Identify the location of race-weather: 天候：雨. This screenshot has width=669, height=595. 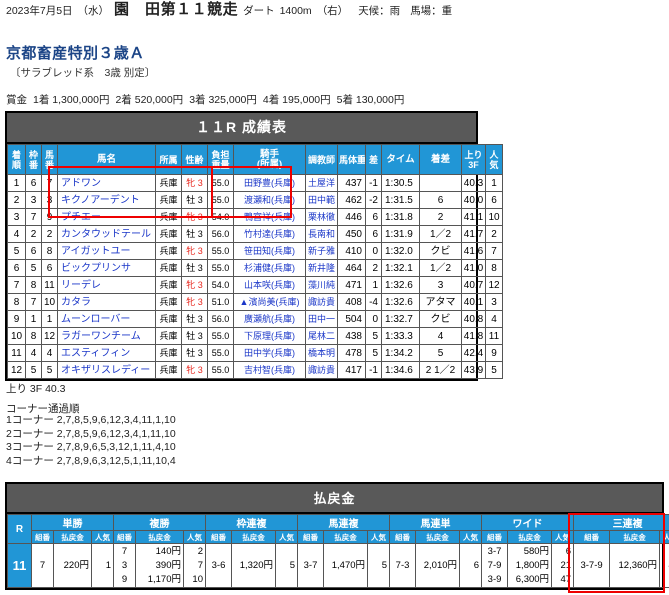
(379, 11).